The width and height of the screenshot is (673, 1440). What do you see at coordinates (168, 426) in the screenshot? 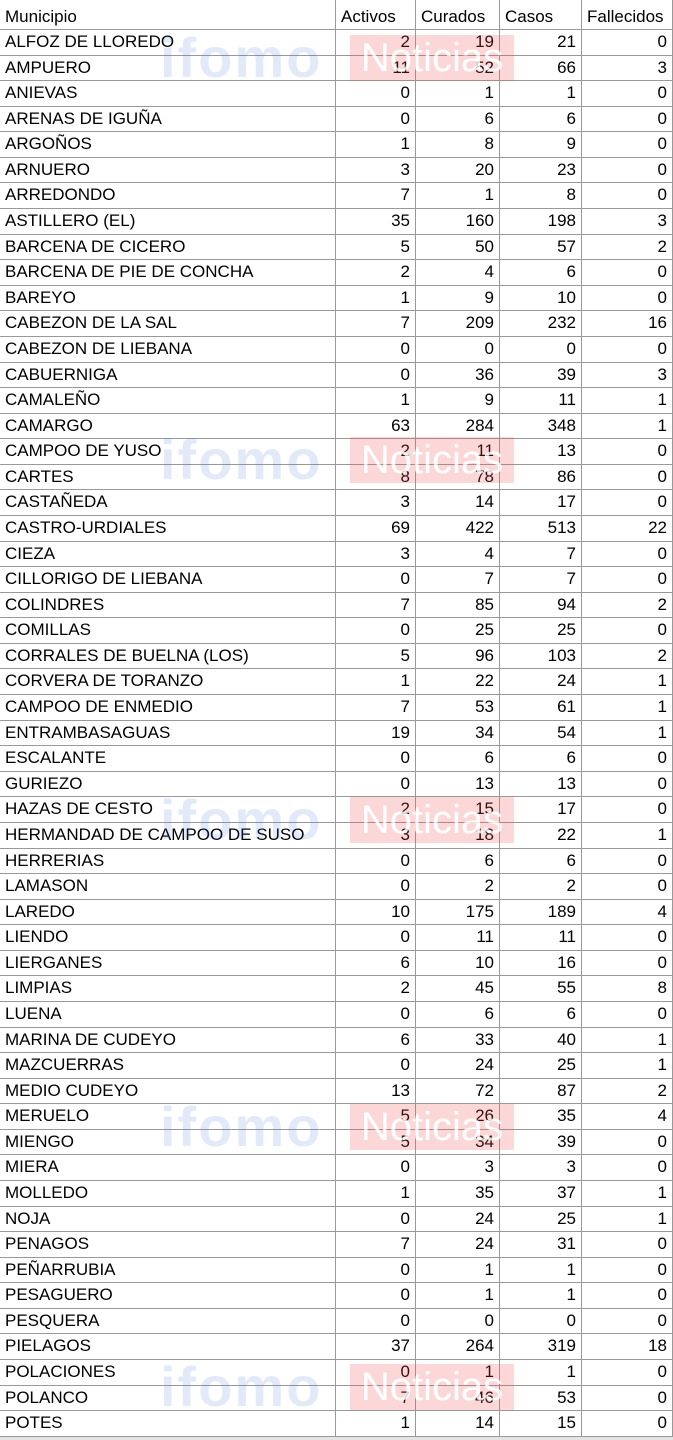
I see `municipality-name: CAMARGO` at bounding box center [168, 426].